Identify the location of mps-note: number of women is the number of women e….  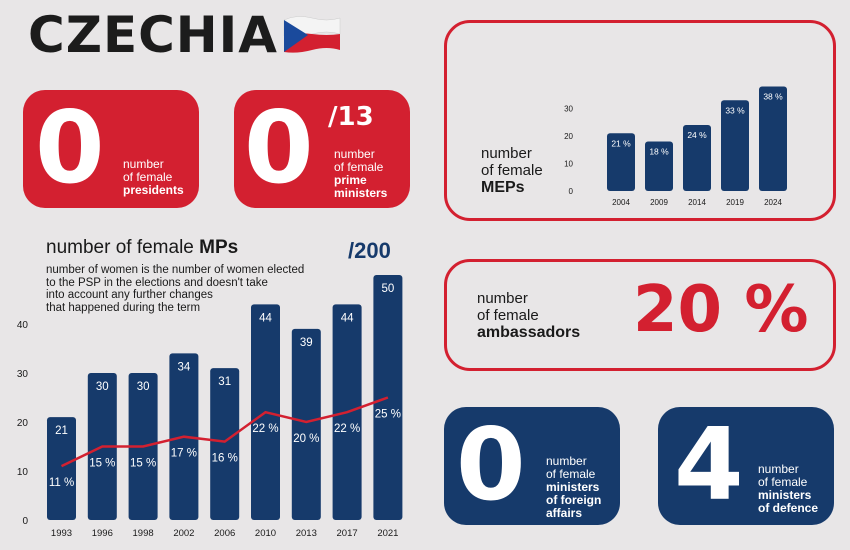
(175, 289).